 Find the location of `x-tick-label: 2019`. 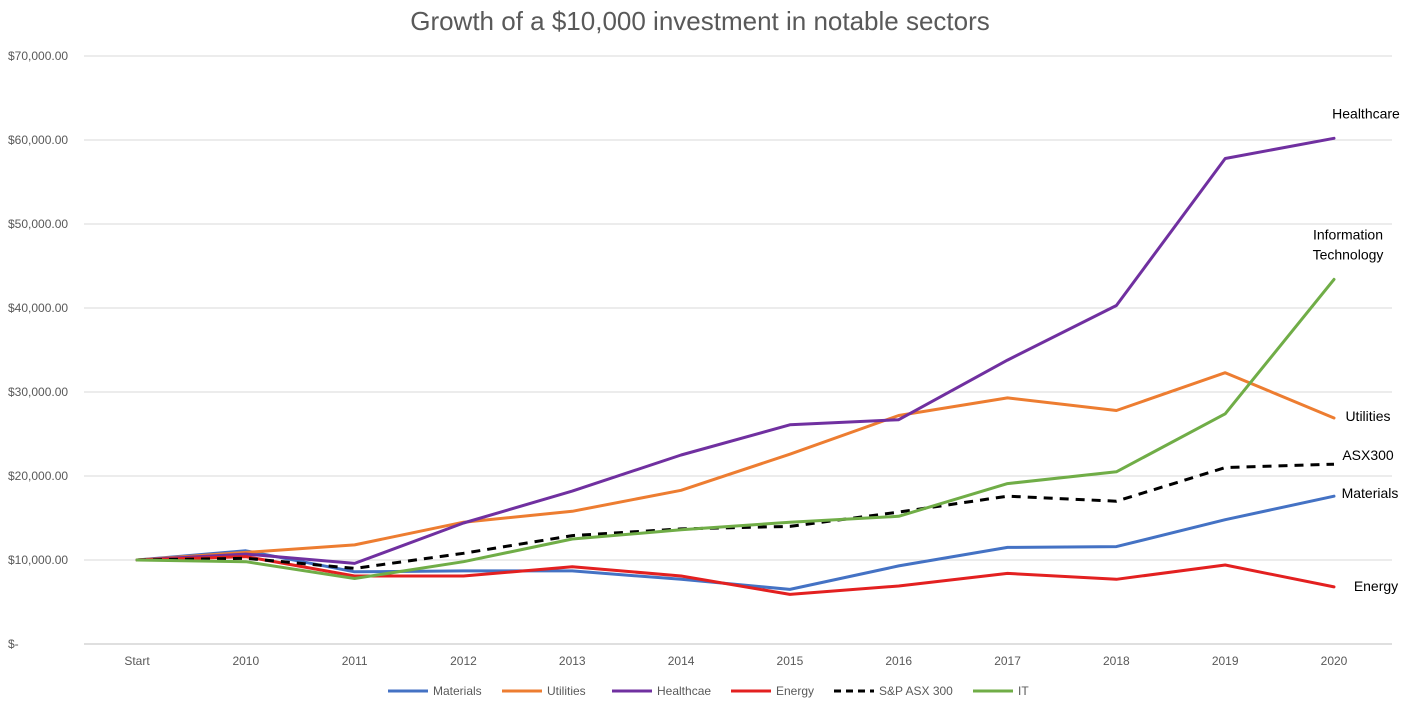

x-tick-label: 2019 is located at coordinates (1225, 661).